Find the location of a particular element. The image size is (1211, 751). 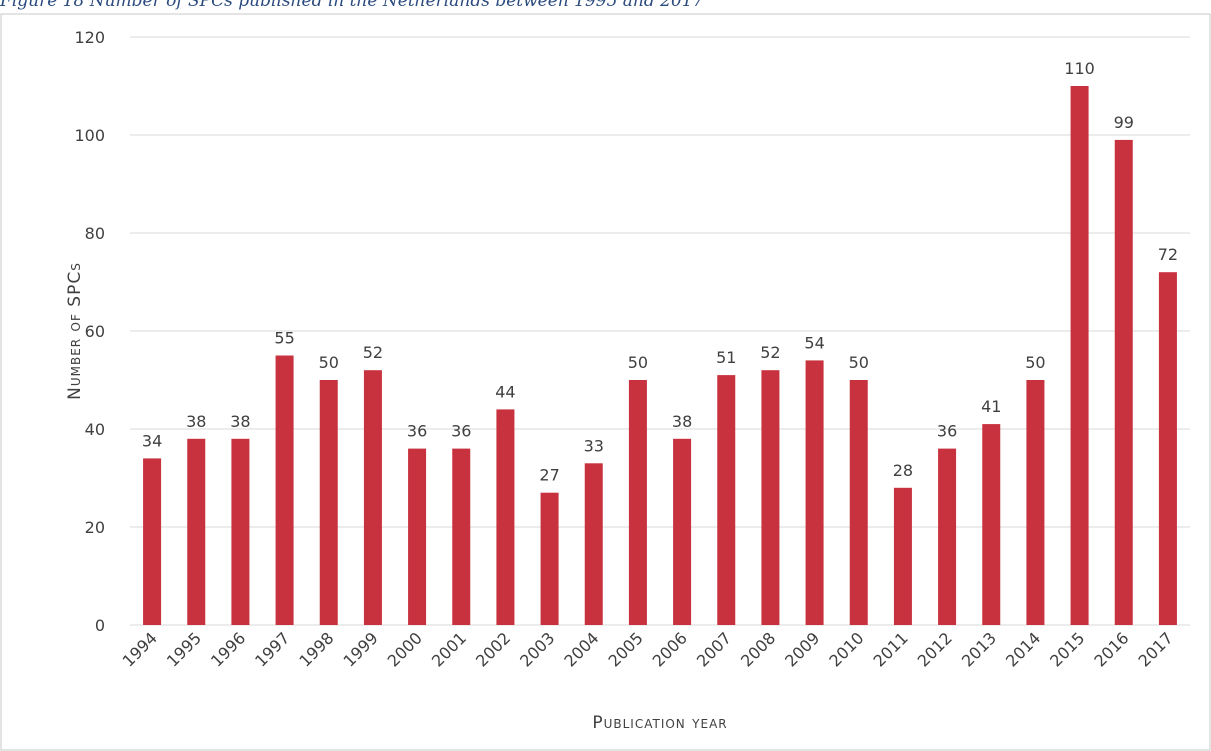

value-label: 41 is located at coordinates (991, 406).